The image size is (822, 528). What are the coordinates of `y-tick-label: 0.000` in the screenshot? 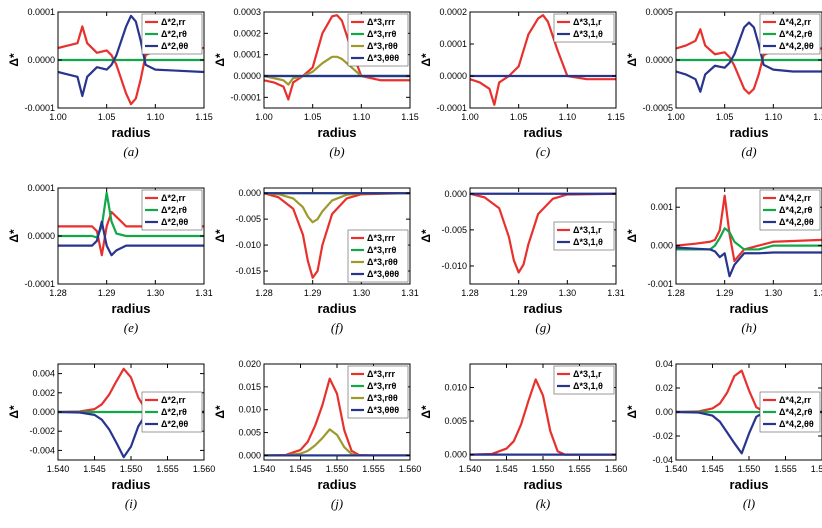 It's located at (43, 412).